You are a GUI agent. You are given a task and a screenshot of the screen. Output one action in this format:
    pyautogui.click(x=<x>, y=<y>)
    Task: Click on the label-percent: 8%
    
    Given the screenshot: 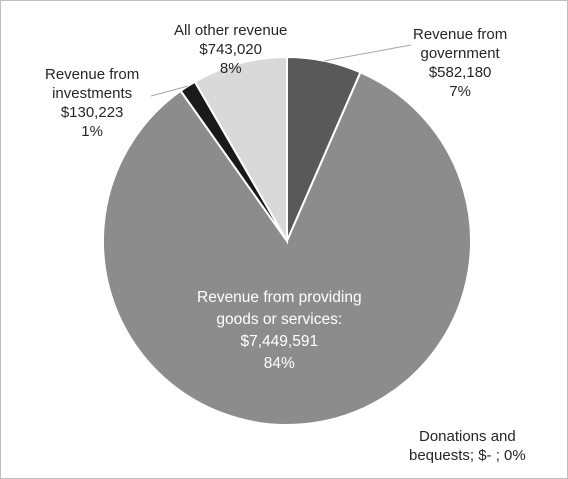 What is the action you would take?
    pyautogui.click(x=230, y=68)
    